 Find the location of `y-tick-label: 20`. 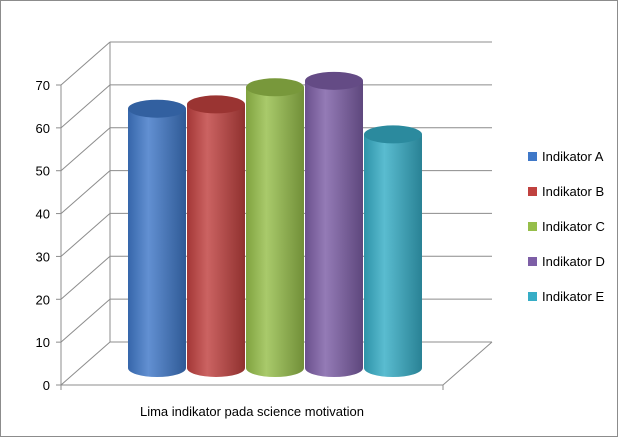

y-tick-label: 20 is located at coordinates (43, 299).